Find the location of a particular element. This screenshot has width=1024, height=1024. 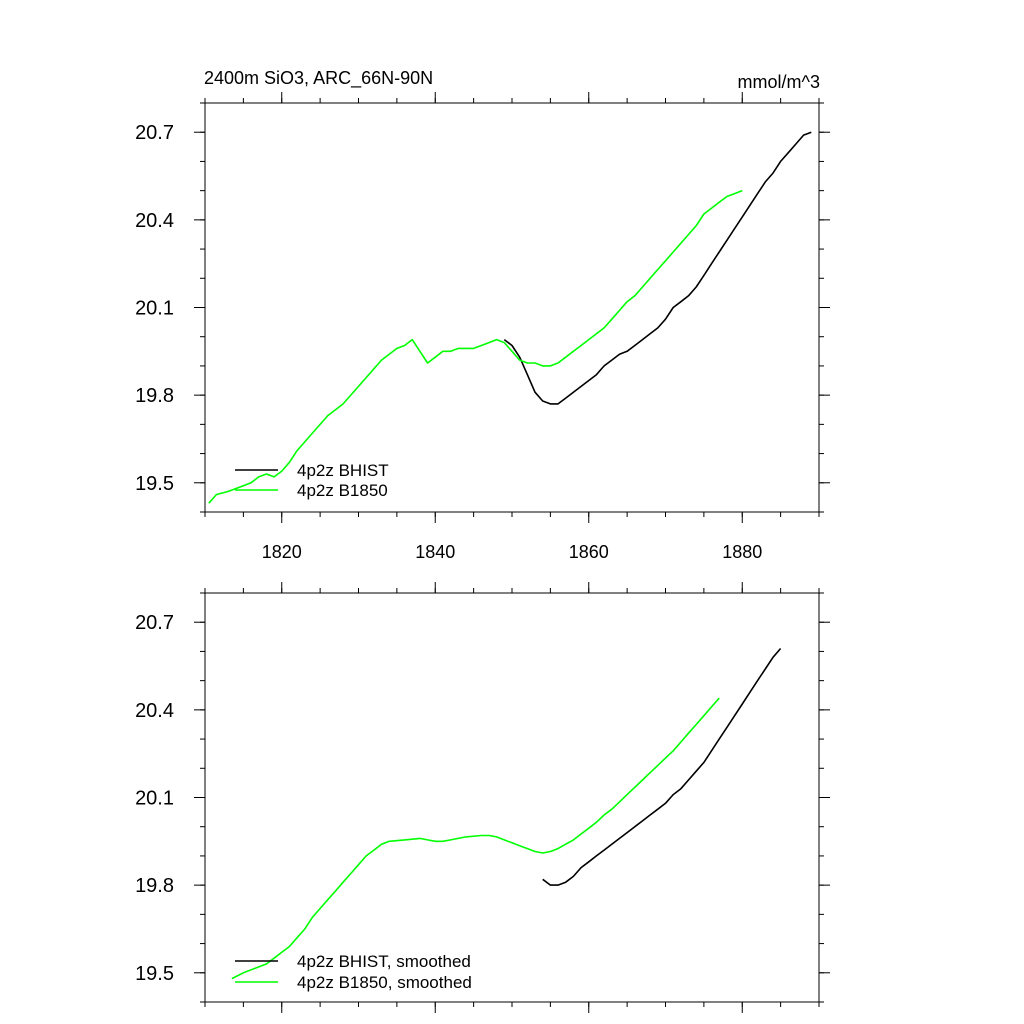

legend-label-bhist-smoothed: 4p2z BHIST, smoothed is located at coordinates (384, 961).